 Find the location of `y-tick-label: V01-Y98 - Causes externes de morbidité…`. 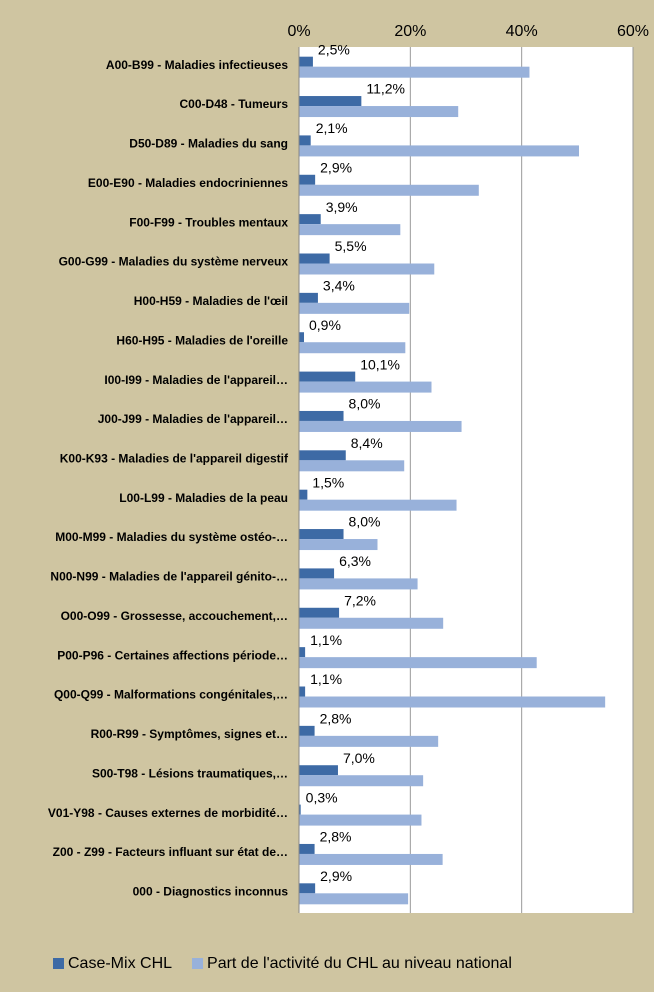

y-tick-label: V01-Y98 - Causes externes de morbidité… is located at coordinates (168, 813).